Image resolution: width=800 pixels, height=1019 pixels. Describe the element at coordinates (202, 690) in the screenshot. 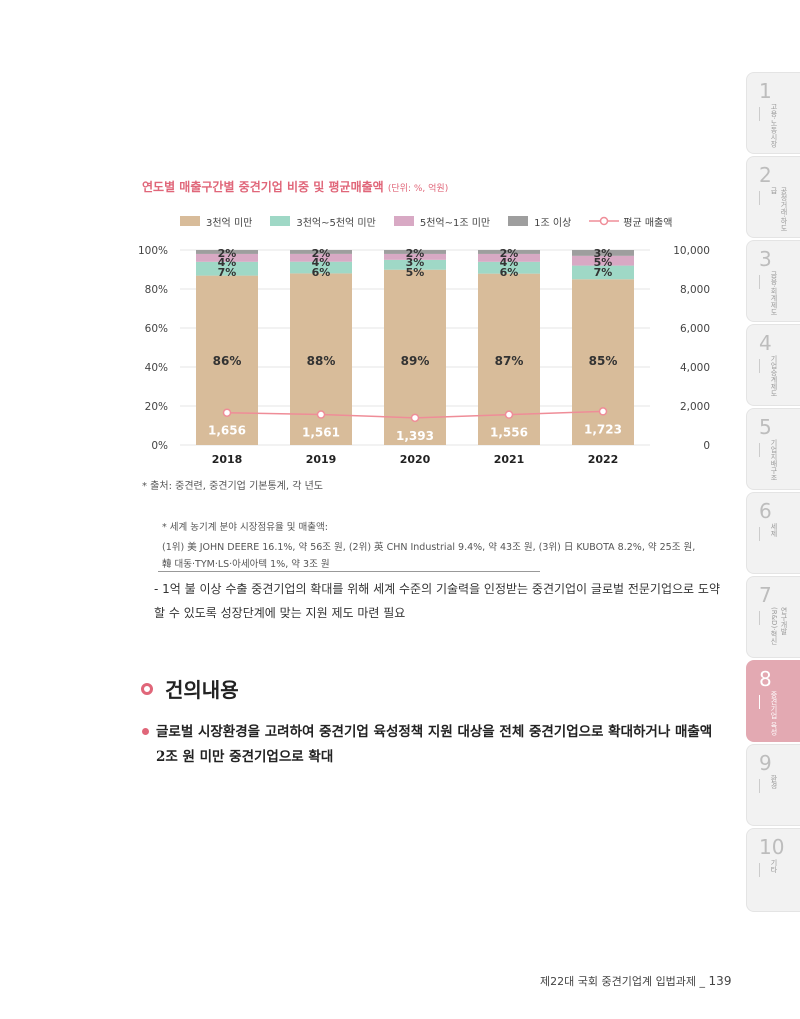

I see `section-title: 건의내용` at that location.